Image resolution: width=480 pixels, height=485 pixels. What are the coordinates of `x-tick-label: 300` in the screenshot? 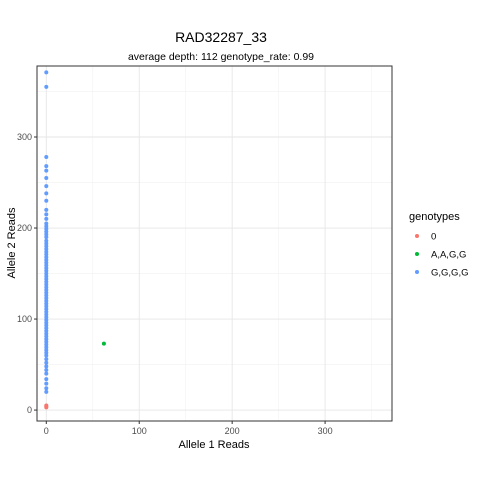 It's located at (325, 431).